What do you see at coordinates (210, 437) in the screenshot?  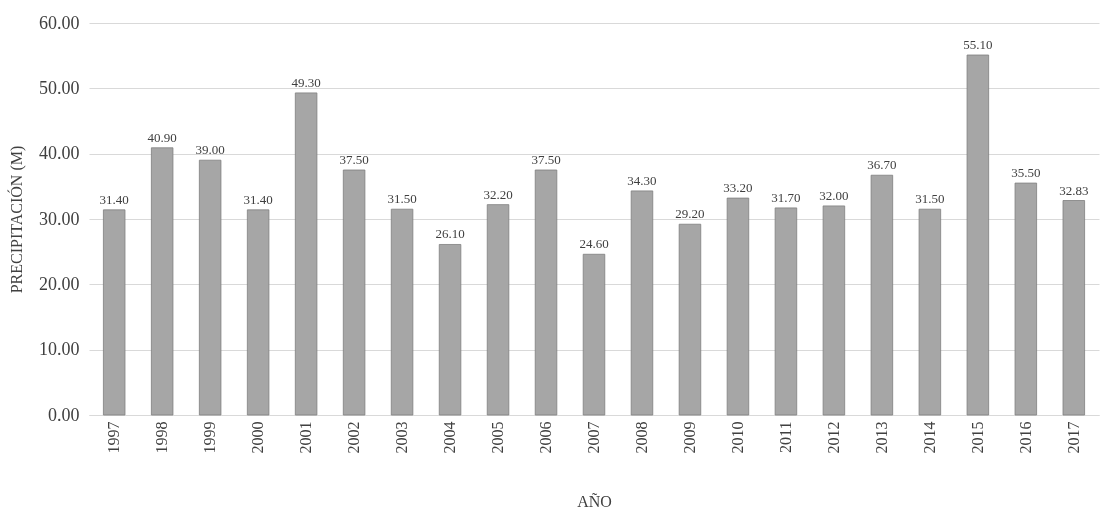 I see `x-tick-label: 1999` at bounding box center [210, 437].